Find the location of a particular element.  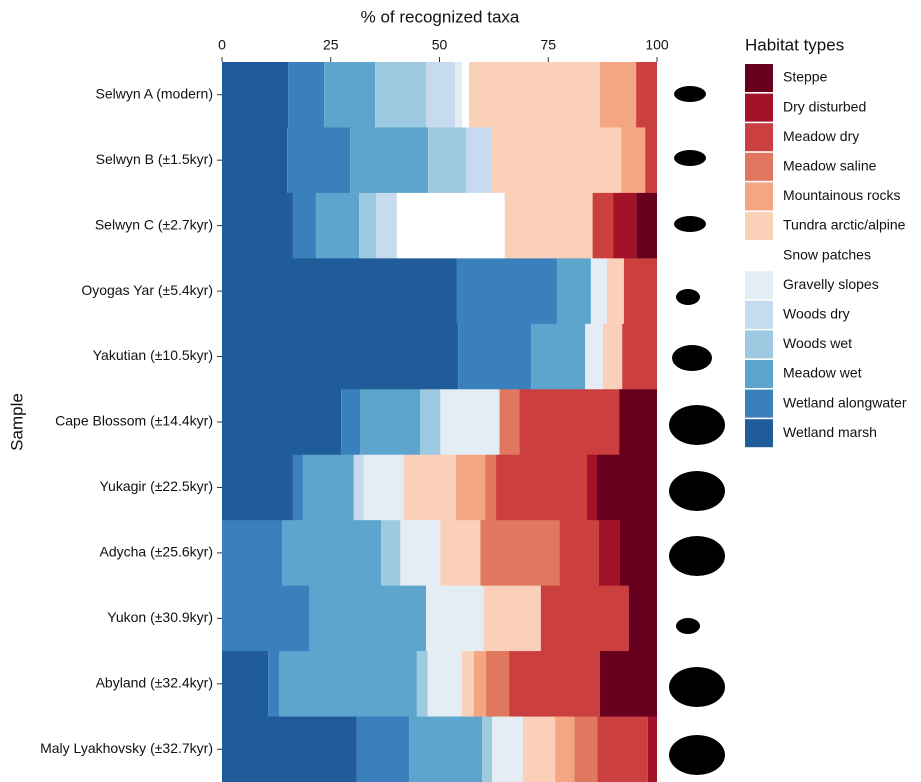

y-tick-label: Selwyn C (±2.7kyr) is located at coordinates (154, 224).